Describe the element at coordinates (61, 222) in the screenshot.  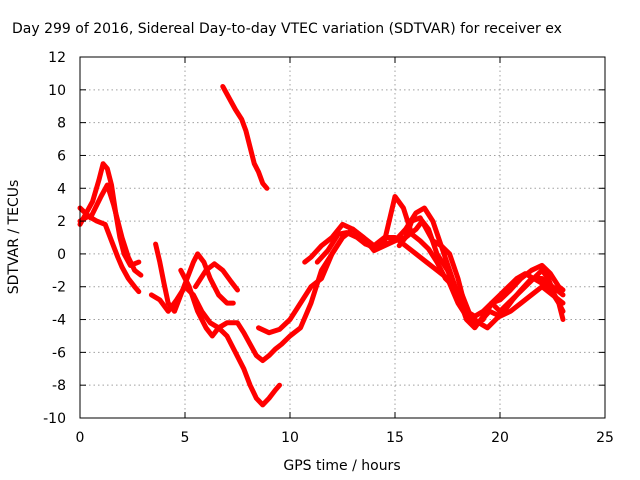
I see `y-tick-label: 2` at that location.